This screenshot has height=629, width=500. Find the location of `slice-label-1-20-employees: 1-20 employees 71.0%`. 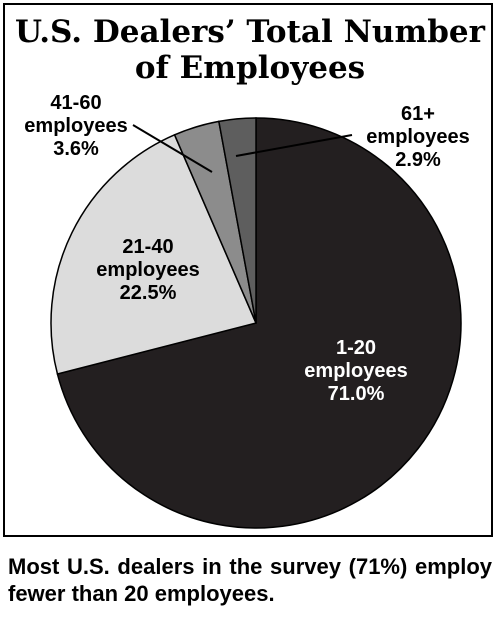

slice-label-1-20-employees: 1-20 employees 71.0% is located at coordinates (356, 371).